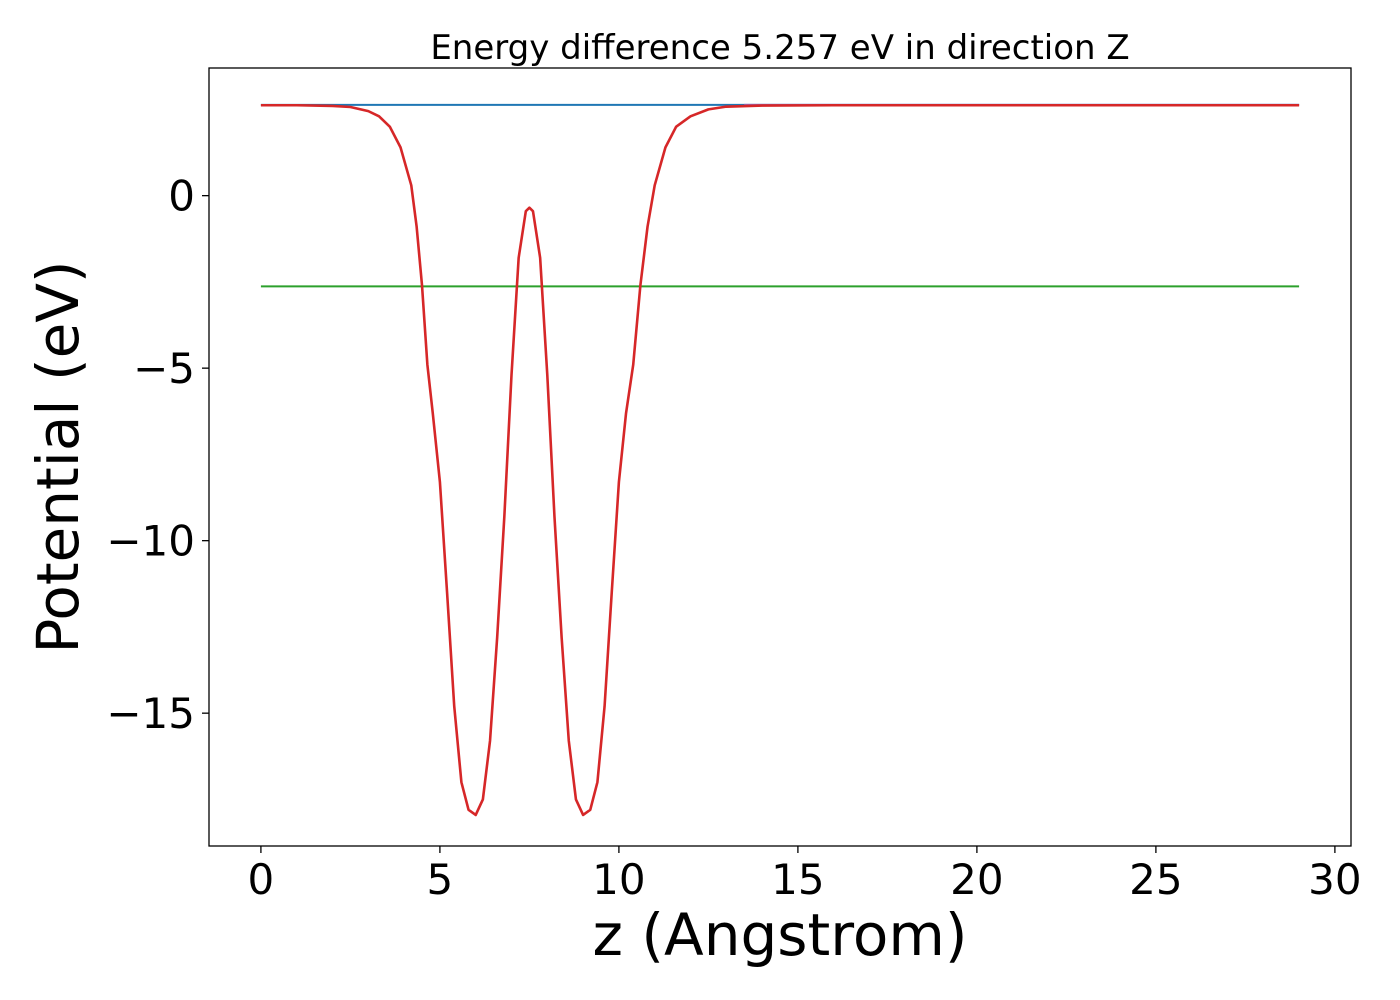  I want to click on x-tick-label: 0, so click(261, 879).